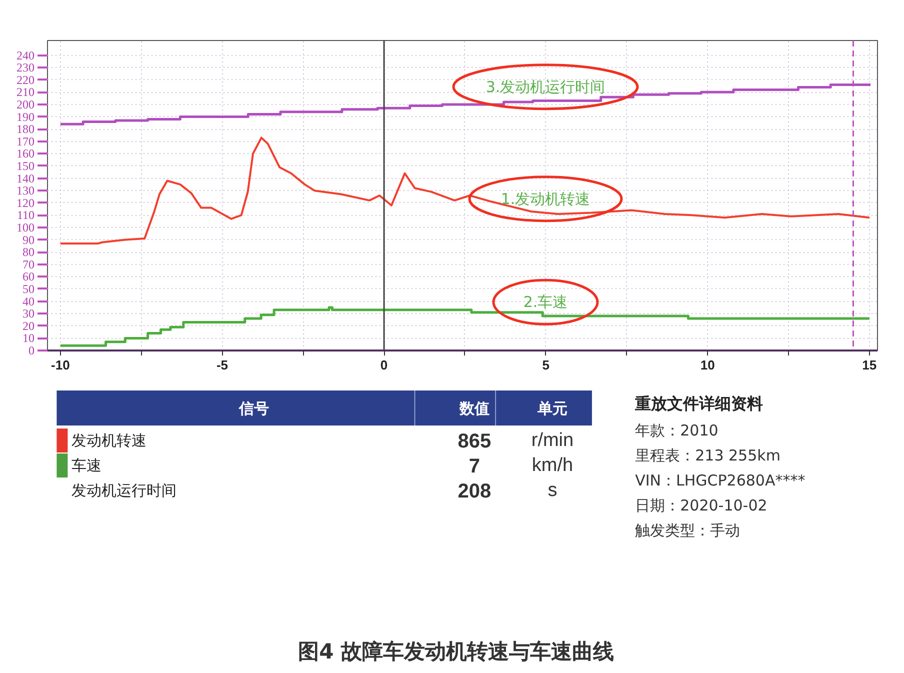  What do you see at coordinates (546, 87) in the screenshot?
I see `series-label: 3.发动机运行时间` at bounding box center [546, 87].